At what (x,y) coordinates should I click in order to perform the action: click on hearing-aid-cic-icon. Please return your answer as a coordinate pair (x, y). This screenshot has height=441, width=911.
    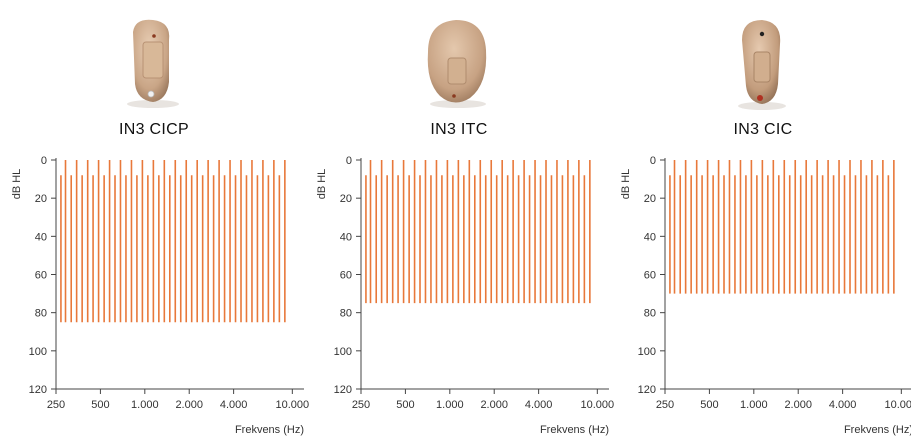
    Looking at the image, I should click on (762, 65).